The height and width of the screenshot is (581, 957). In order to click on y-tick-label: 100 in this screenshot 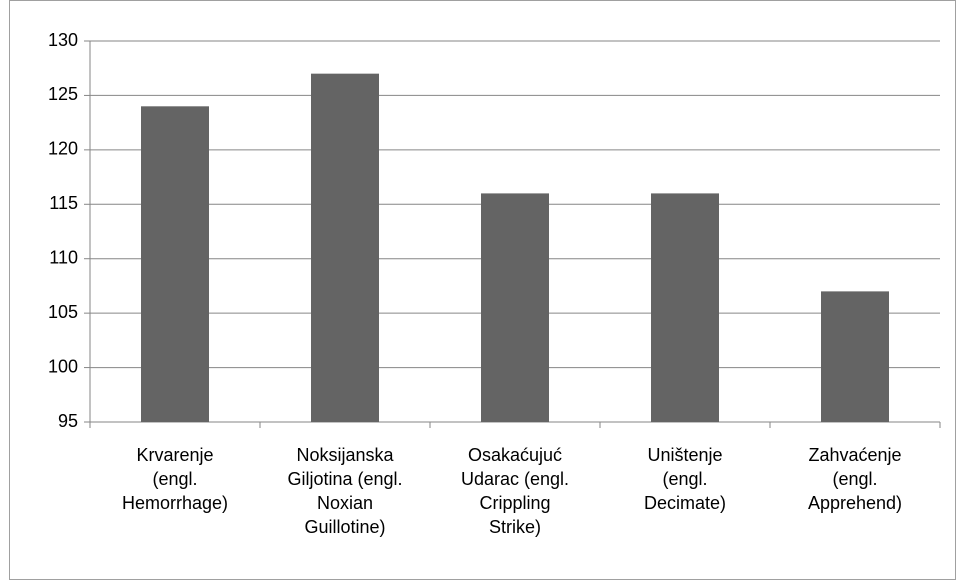, I will do `click(63, 366)`.